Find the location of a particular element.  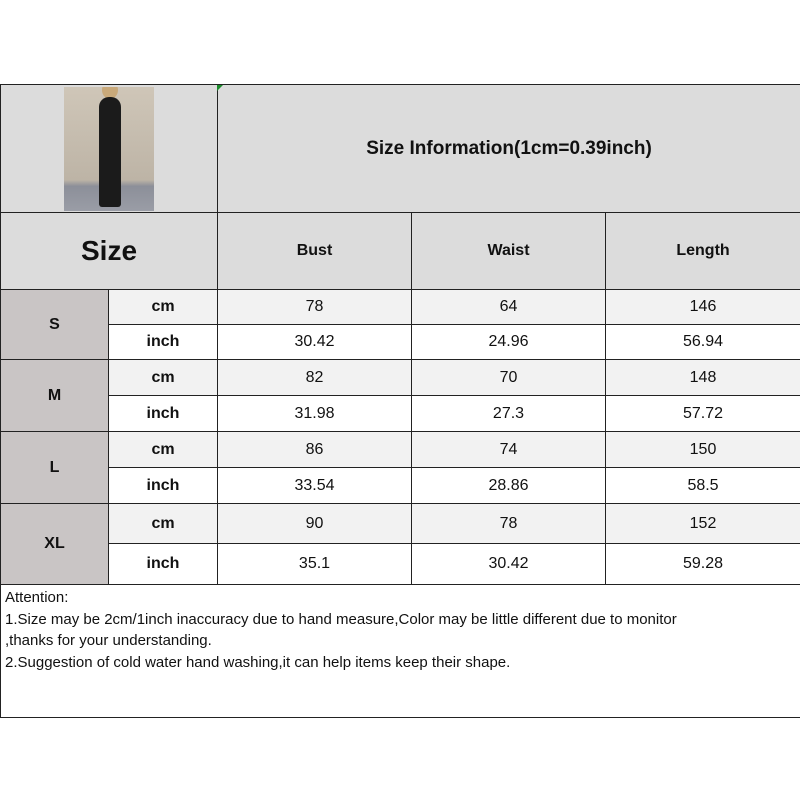

cell-comment-marker is located at coordinates (220, 88).